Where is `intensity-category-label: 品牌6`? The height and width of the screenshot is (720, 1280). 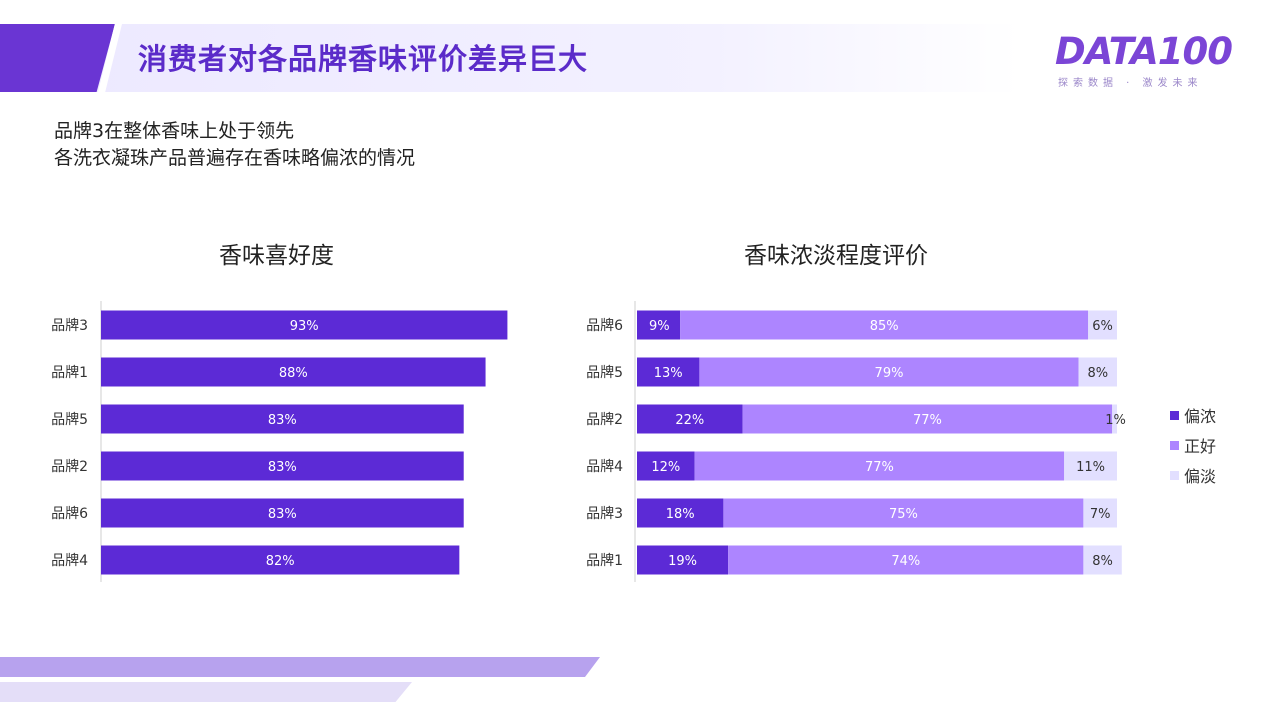 intensity-category-label: 品牌6 is located at coordinates (604, 325).